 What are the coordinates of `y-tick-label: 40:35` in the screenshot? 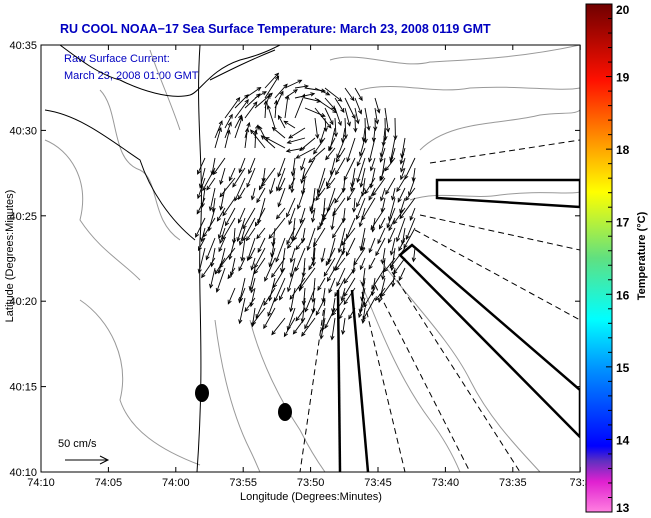 It's located at (23, 46).